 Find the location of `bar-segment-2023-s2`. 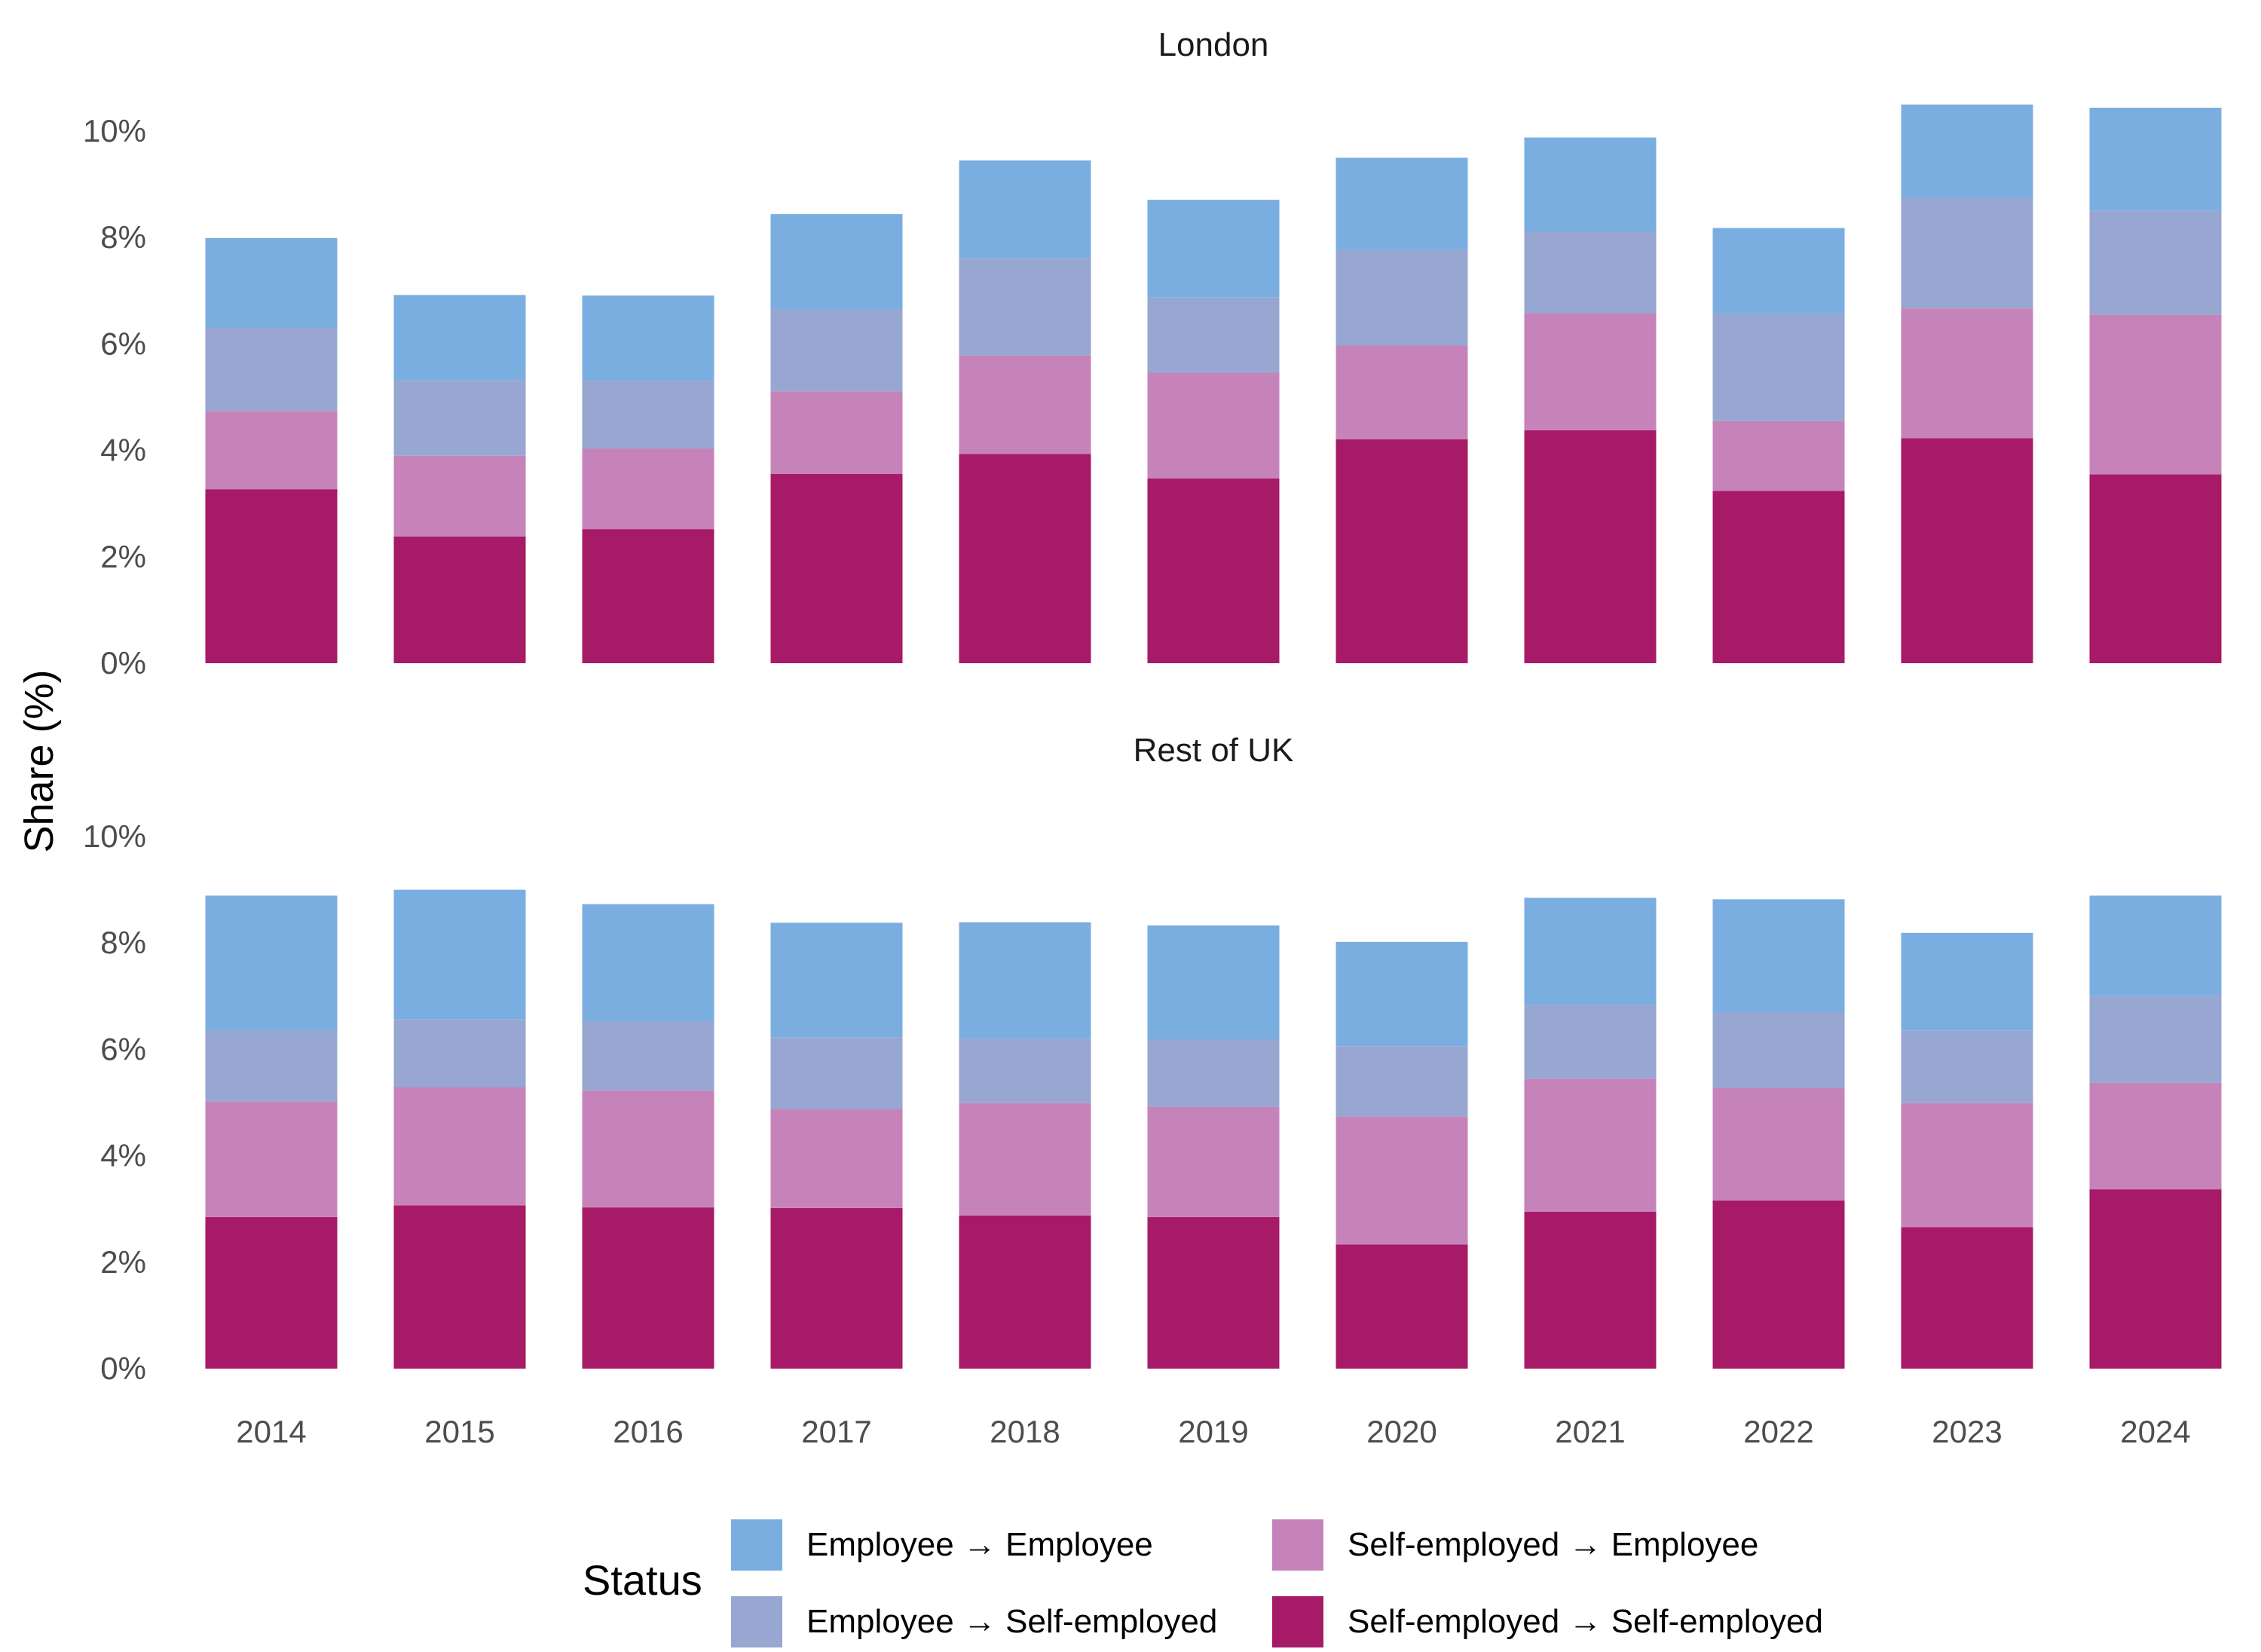

bar-segment-2023-s2 is located at coordinates (1967, 253).